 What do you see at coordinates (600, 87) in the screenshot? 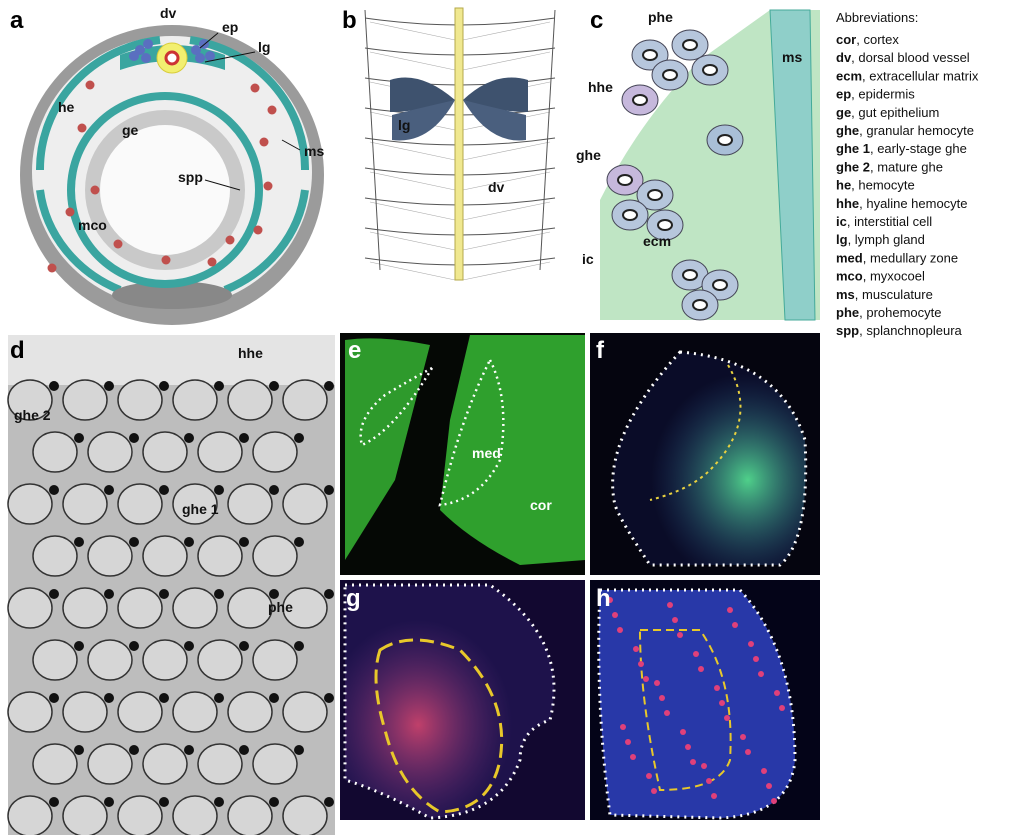
I see `annotation: hhe` at bounding box center [600, 87].